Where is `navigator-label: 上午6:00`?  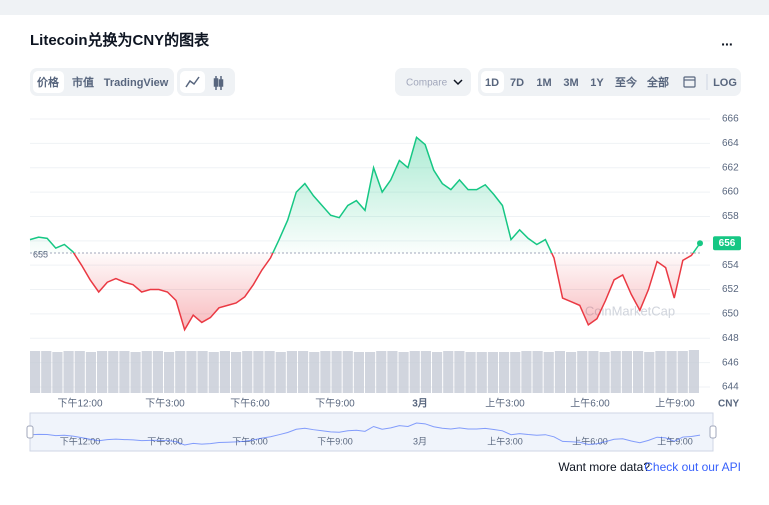 navigator-label: 上午6:00 is located at coordinates (590, 440).